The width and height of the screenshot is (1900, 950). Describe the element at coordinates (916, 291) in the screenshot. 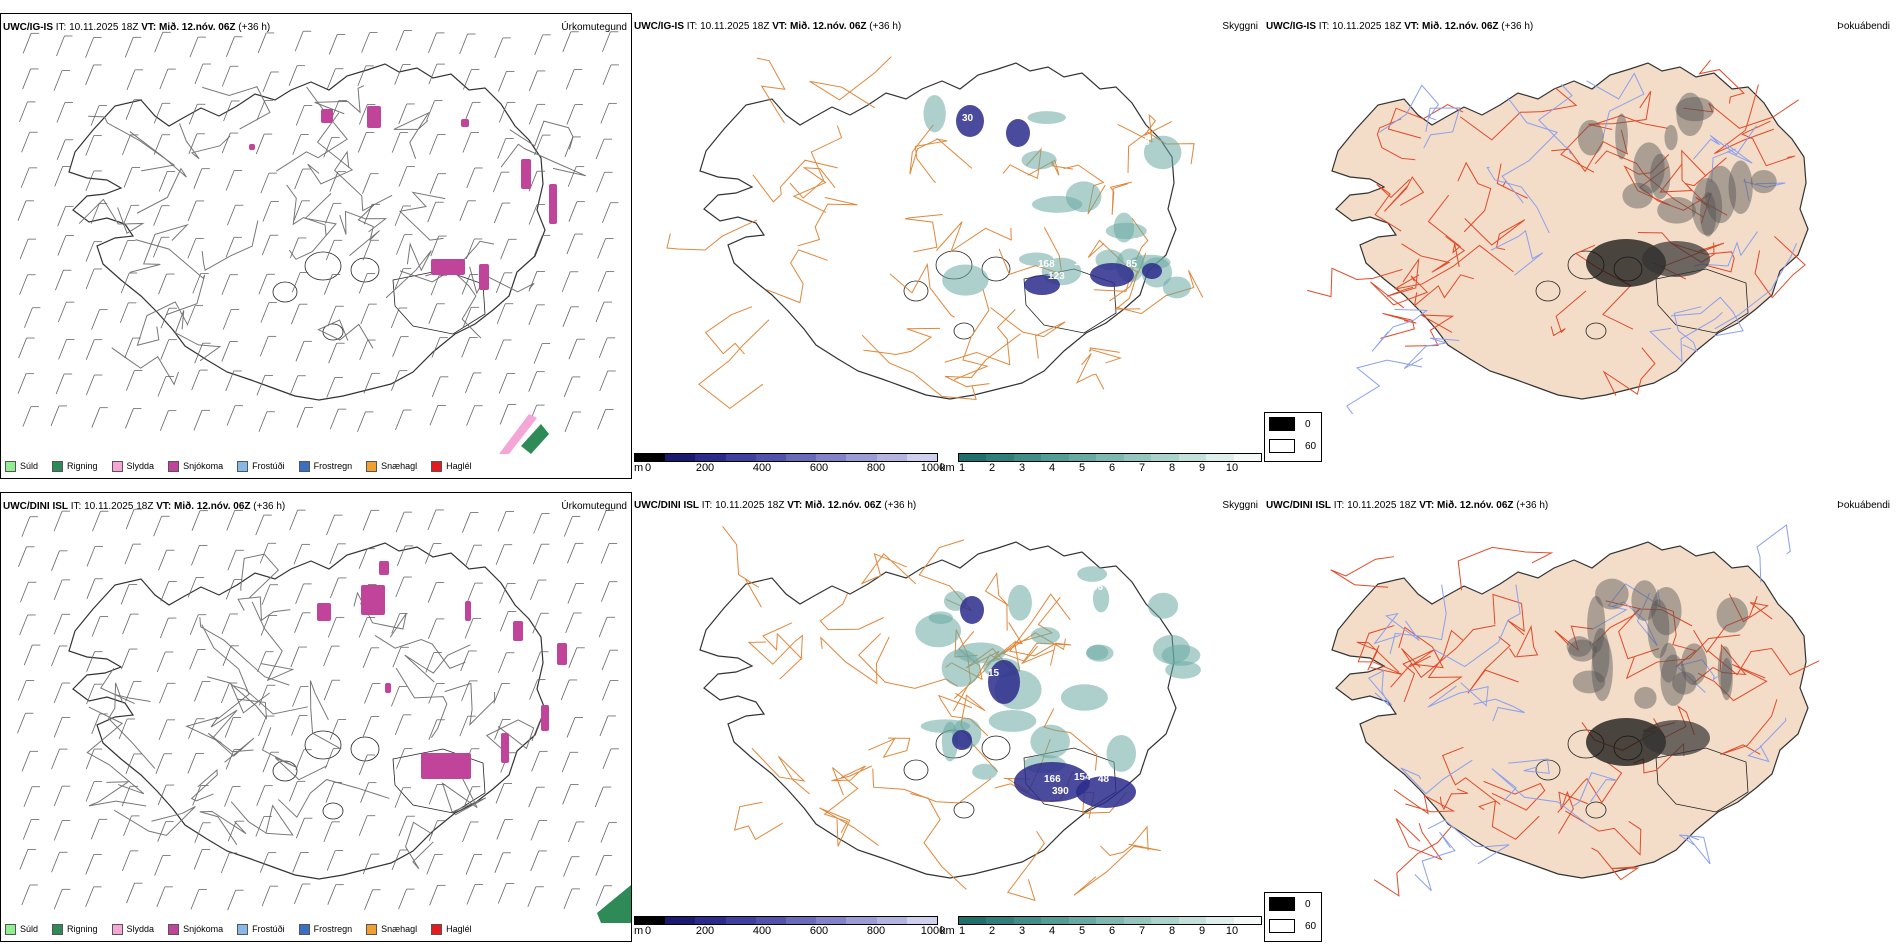

I see `glacier-outline` at that location.